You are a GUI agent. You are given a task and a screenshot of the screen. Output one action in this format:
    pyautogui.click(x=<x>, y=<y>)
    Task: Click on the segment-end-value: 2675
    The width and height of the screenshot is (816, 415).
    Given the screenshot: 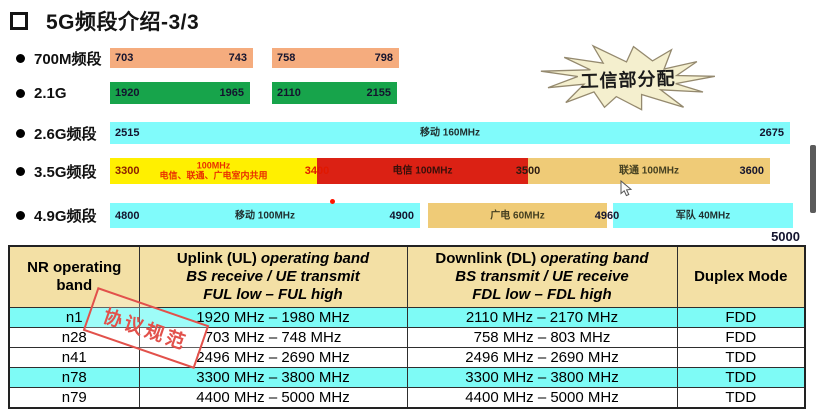 What is the action you would take?
    pyautogui.click(x=771, y=133)
    